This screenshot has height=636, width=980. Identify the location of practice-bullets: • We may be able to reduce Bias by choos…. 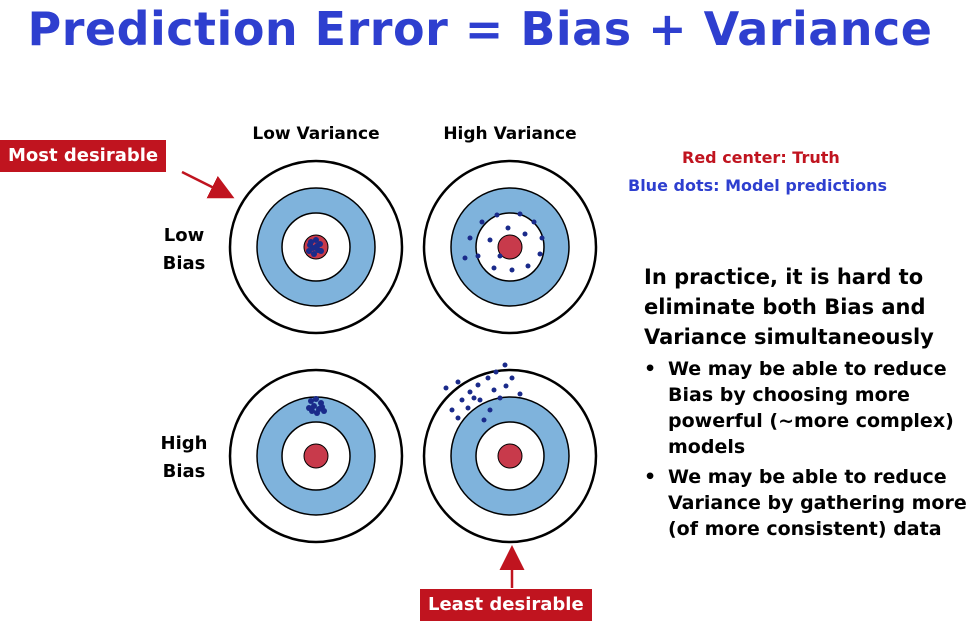
(809, 449).